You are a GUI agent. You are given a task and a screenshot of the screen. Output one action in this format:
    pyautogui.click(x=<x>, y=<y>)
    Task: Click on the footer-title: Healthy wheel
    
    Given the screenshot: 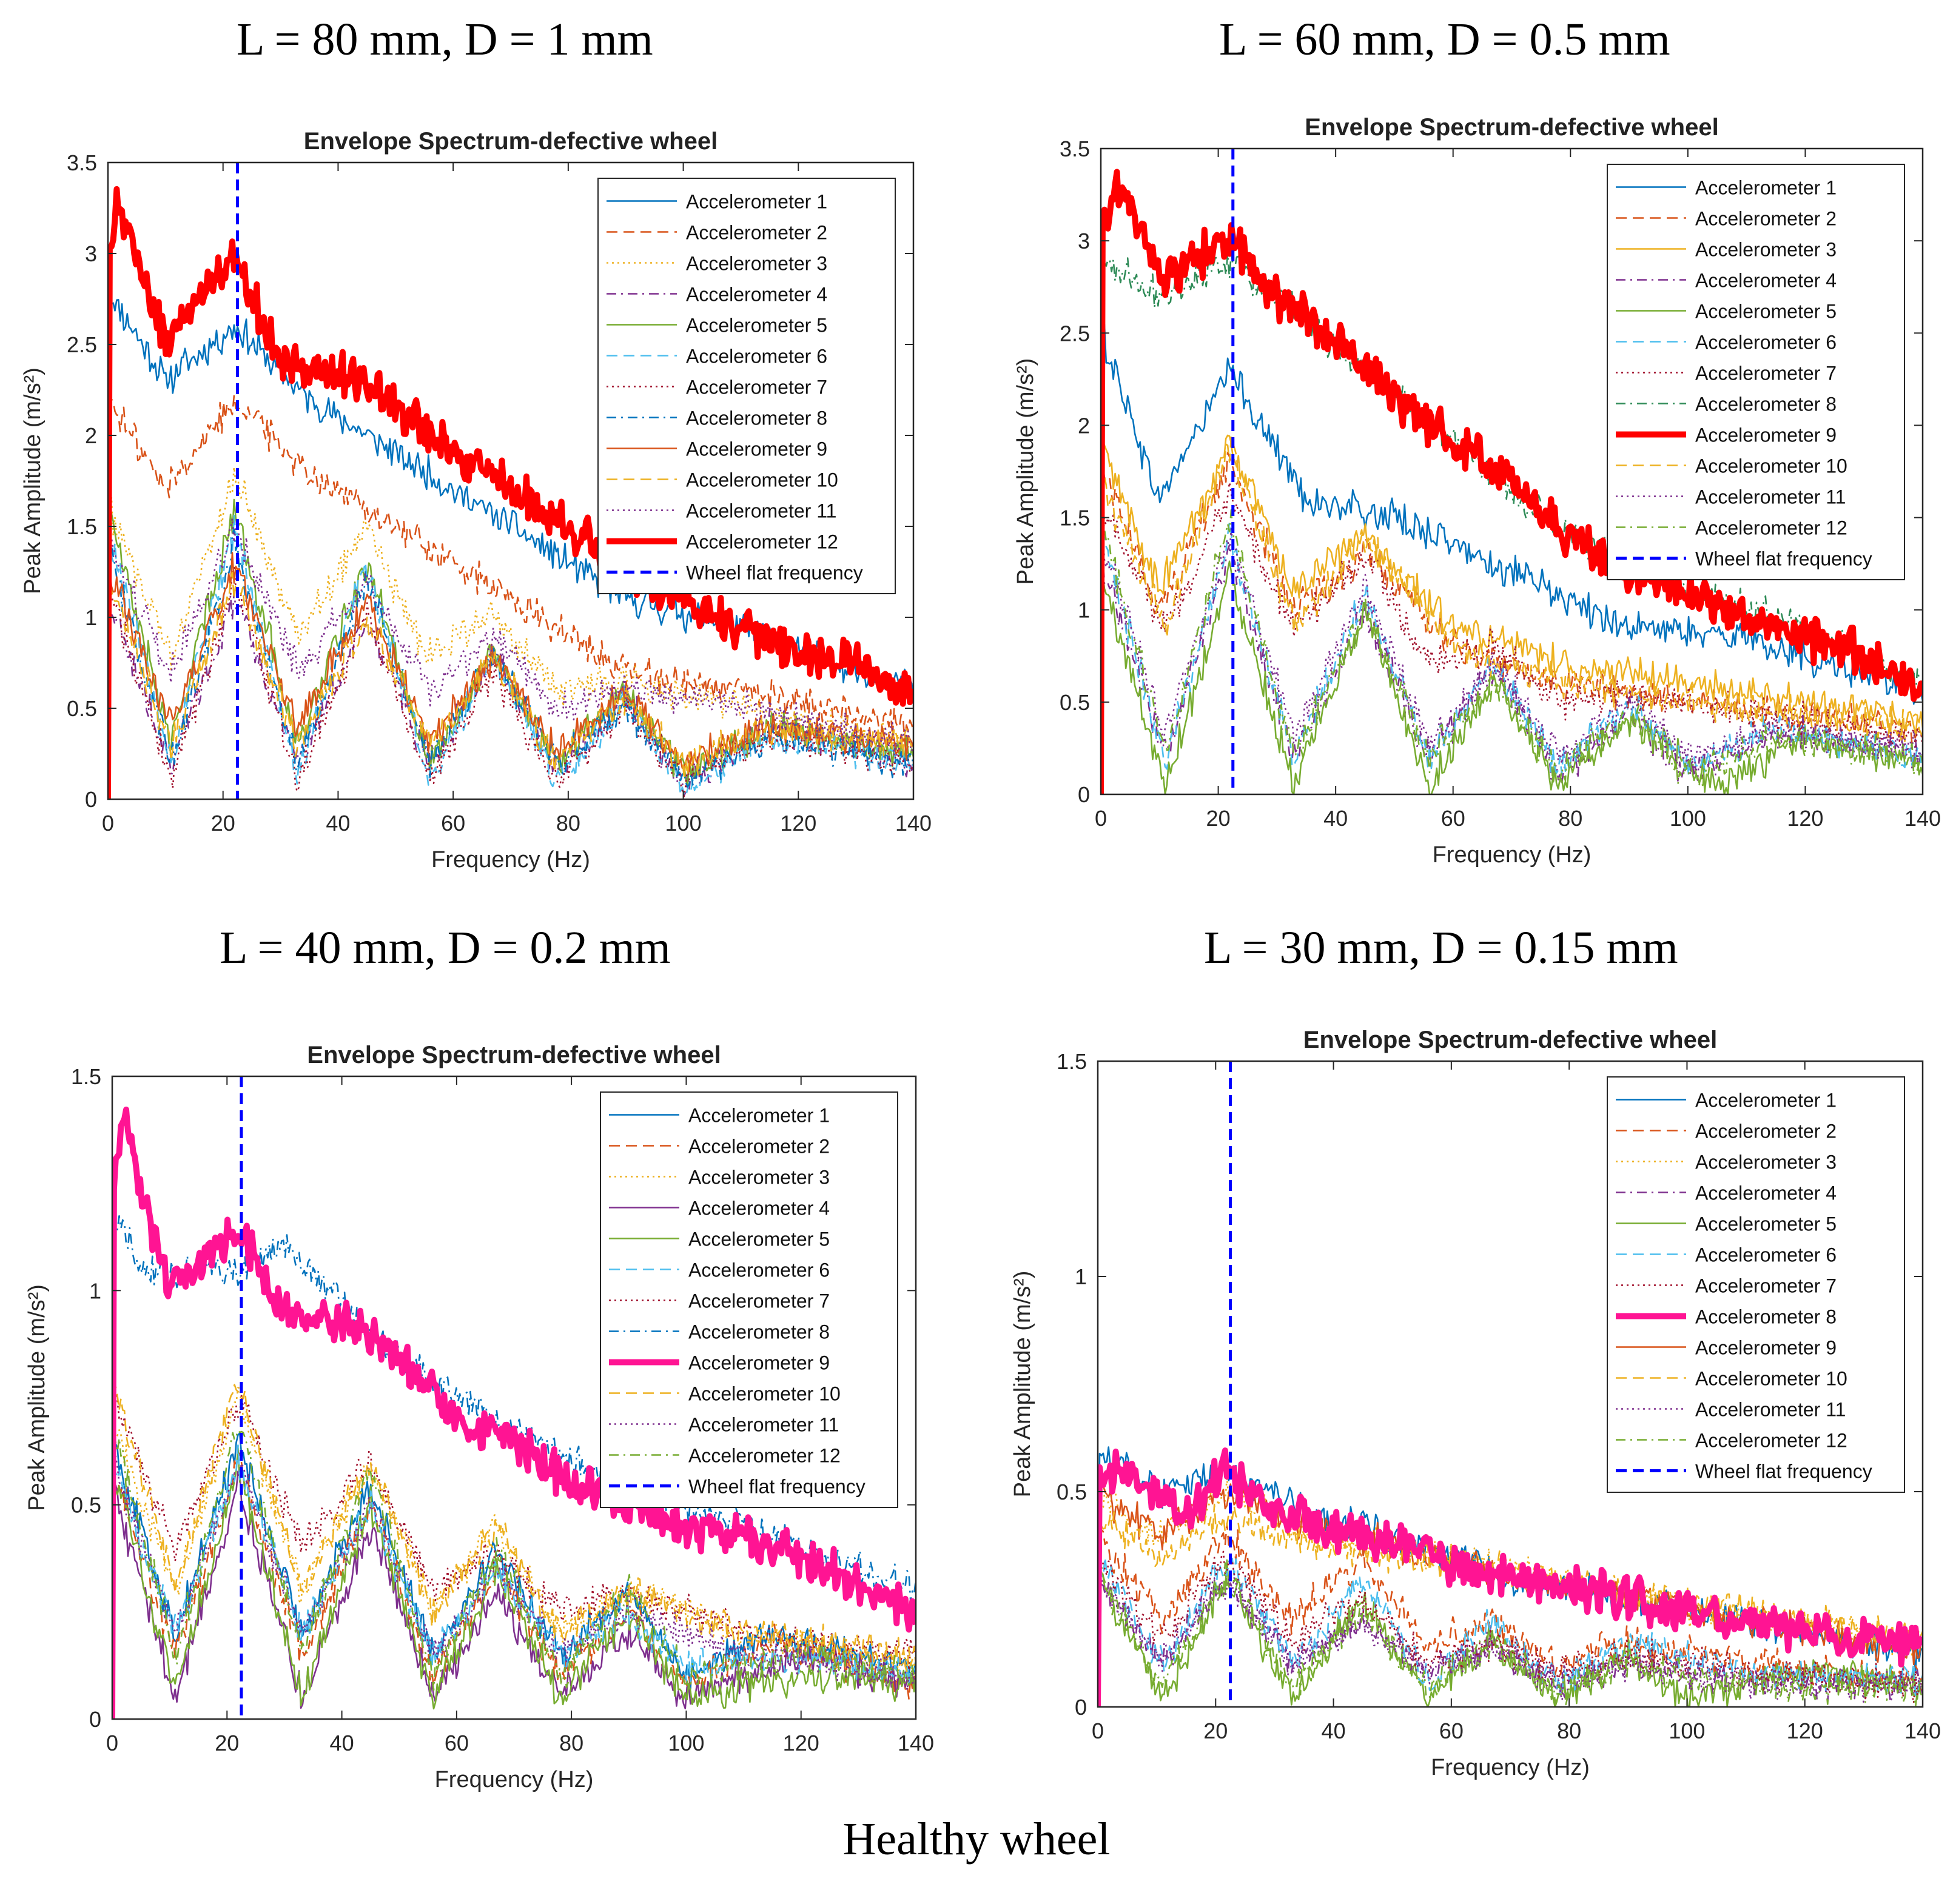 What is the action you would take?
    pyautogui.click(x=977, y=1839)
    